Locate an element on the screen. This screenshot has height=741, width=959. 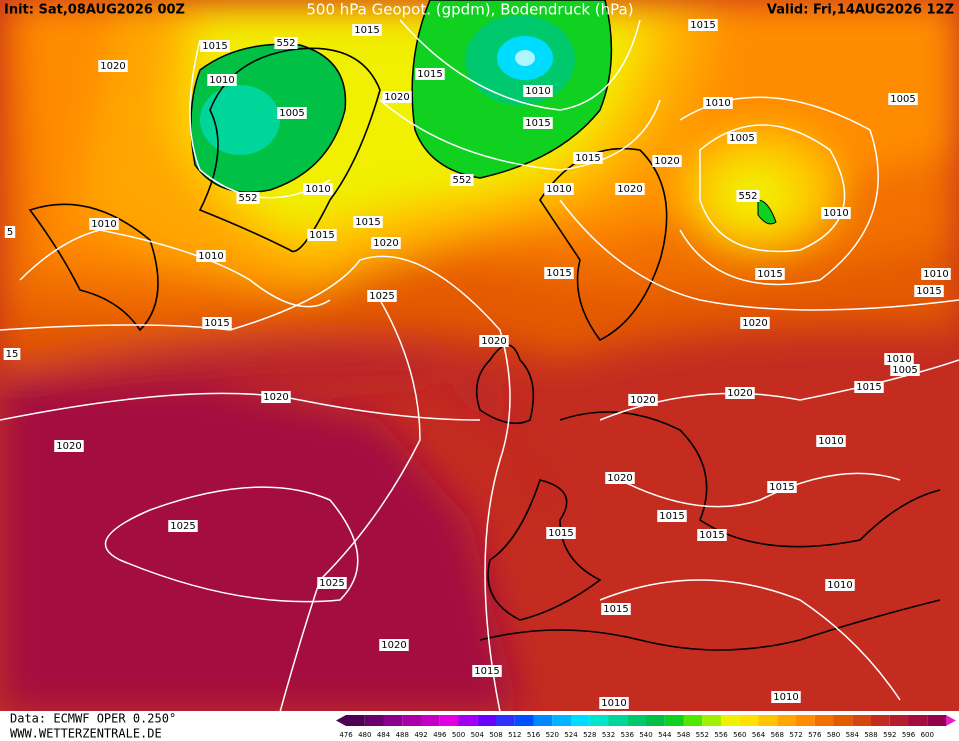
legend-value: 596 is located at coordinates (909, 735).